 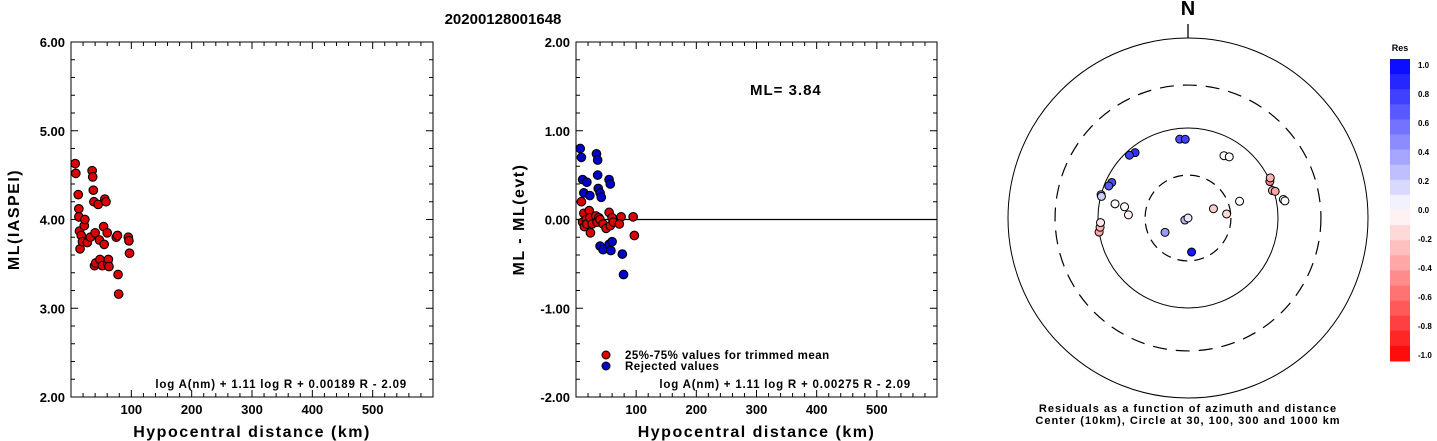 What do you see at coordinates (557, 42) in the screenshot?
I see `y-tick-label: 2.00` at bounding box center [557, 42].